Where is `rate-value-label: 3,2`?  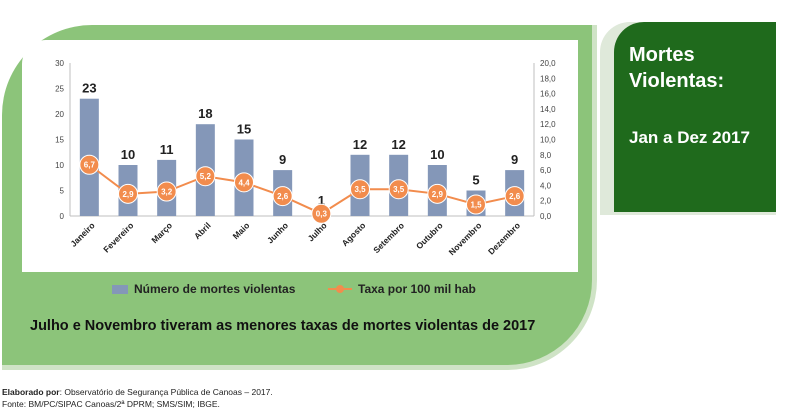 rate-value-label: 3,2 is located at coordinates (167, 192).